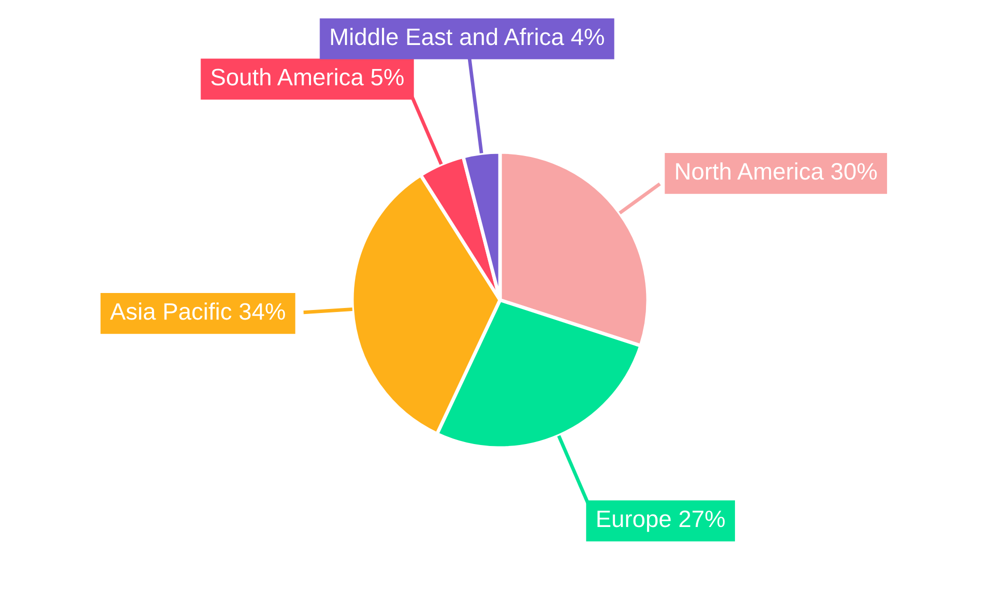 This screenshot has height=600, width=1000. Describe the element at coordinates (467, 37) in the screenshot. I see `slice-label: Middle East and Africa 4%` at that location.